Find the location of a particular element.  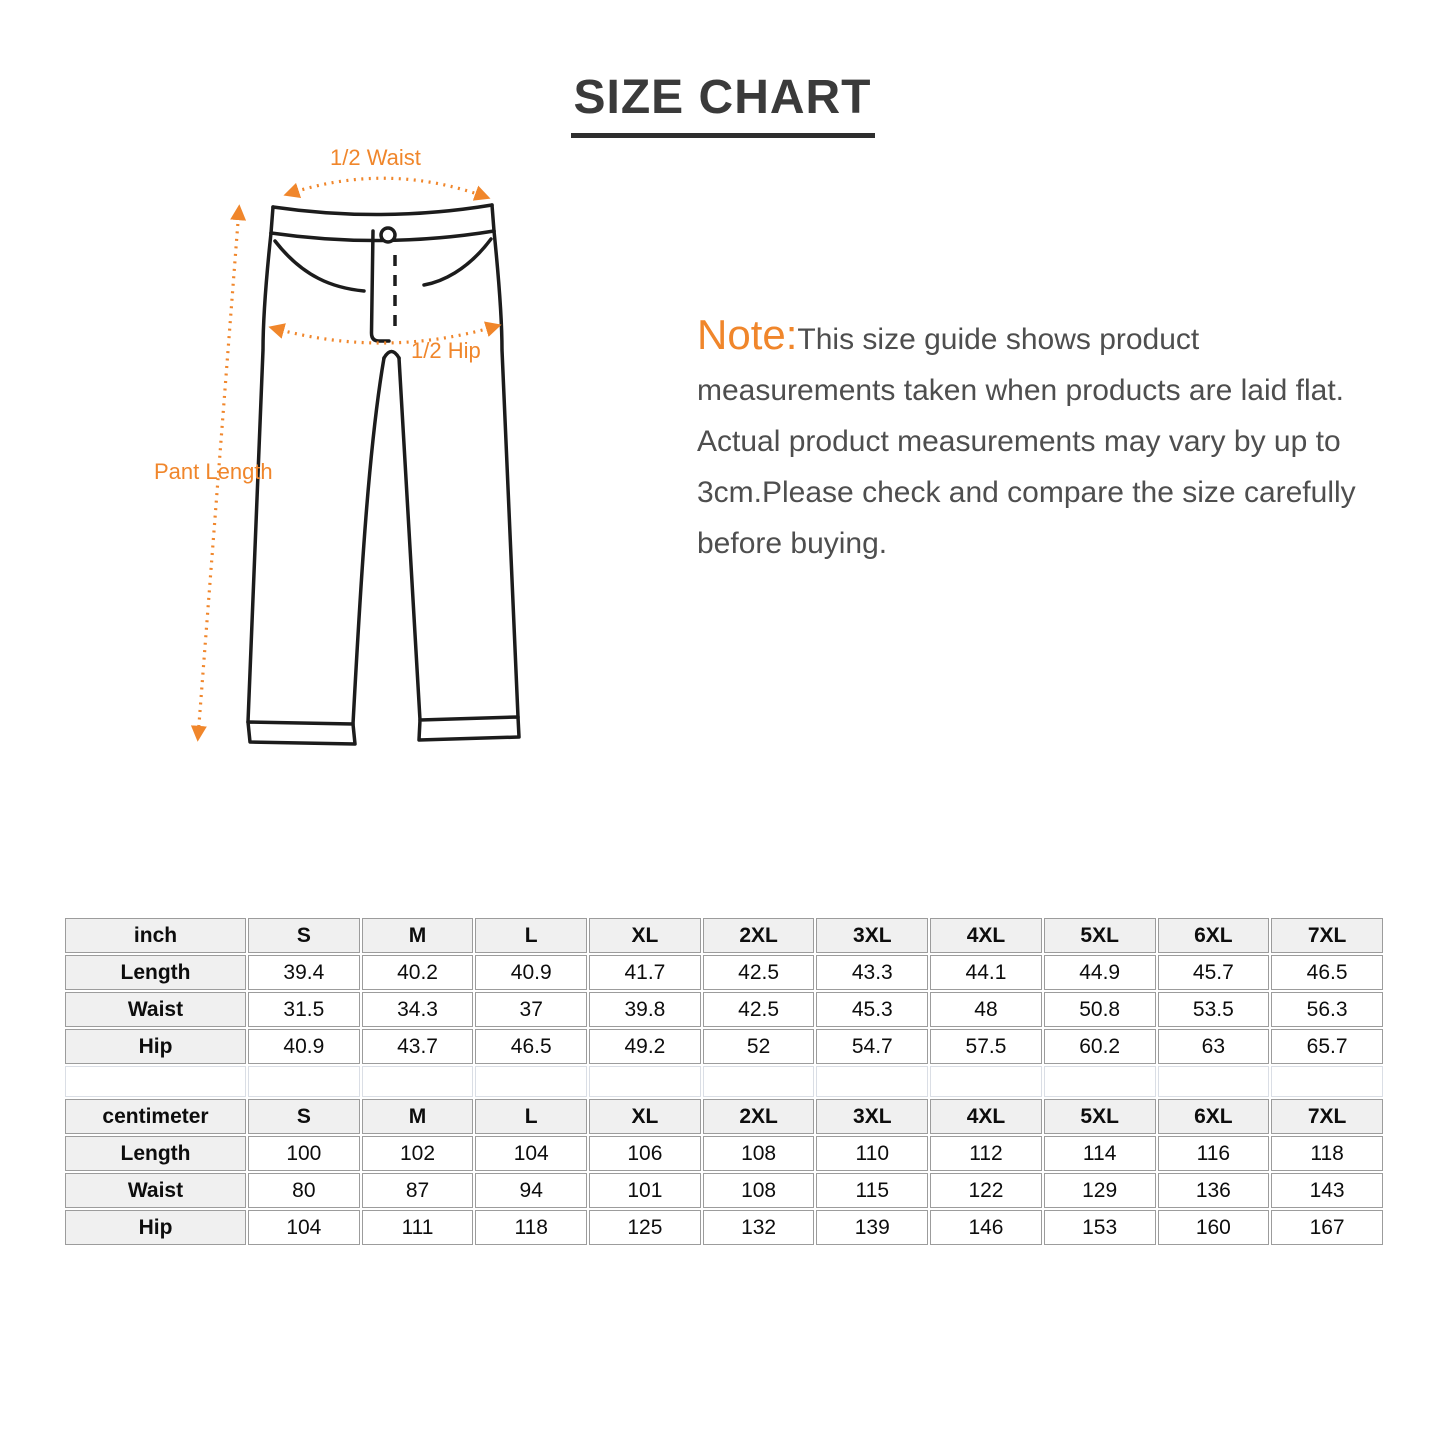

value-cell: 41.7 is located at coordinates (645, 972).